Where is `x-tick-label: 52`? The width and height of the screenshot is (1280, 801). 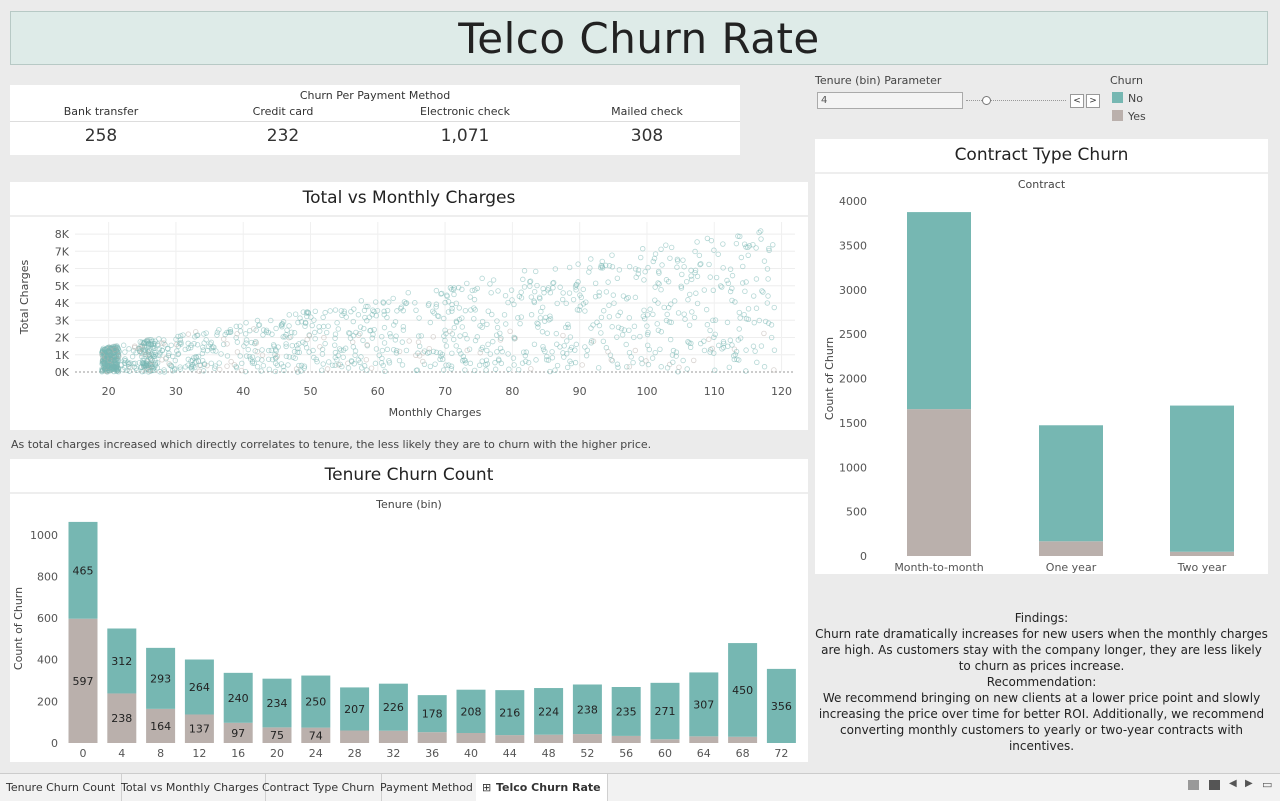 x-tick-label: 52 is located at coordinates (587, 753).